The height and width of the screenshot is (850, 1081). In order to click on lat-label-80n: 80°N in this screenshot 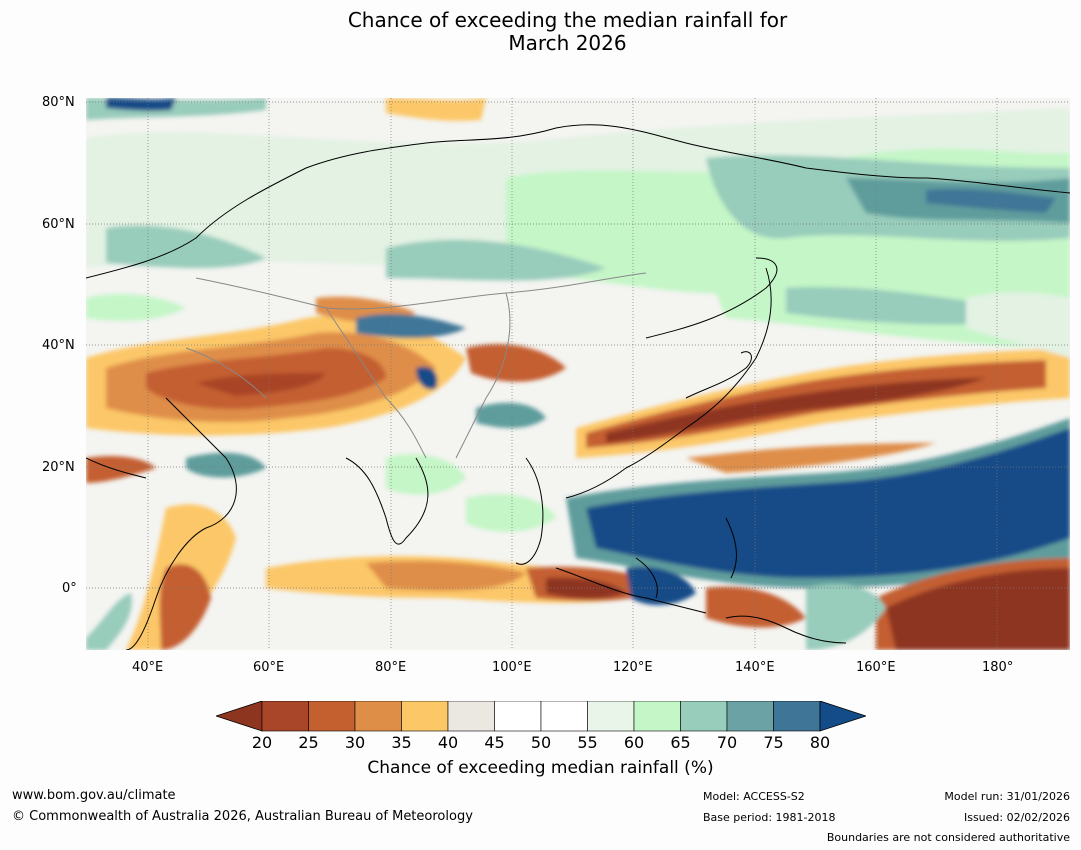, I will do `click(58, 102)`.